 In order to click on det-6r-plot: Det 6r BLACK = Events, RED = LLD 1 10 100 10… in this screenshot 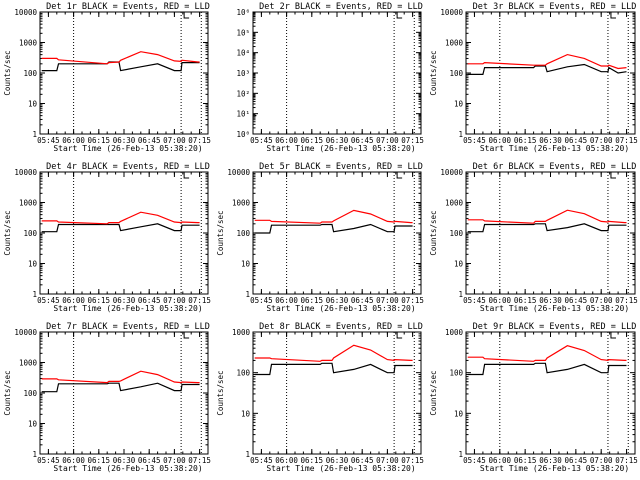, I will do `click(533, 237)`.